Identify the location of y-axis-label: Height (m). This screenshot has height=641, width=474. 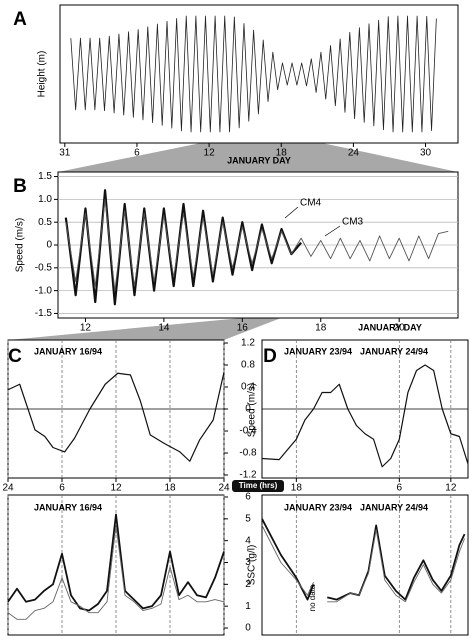
(42, 74).